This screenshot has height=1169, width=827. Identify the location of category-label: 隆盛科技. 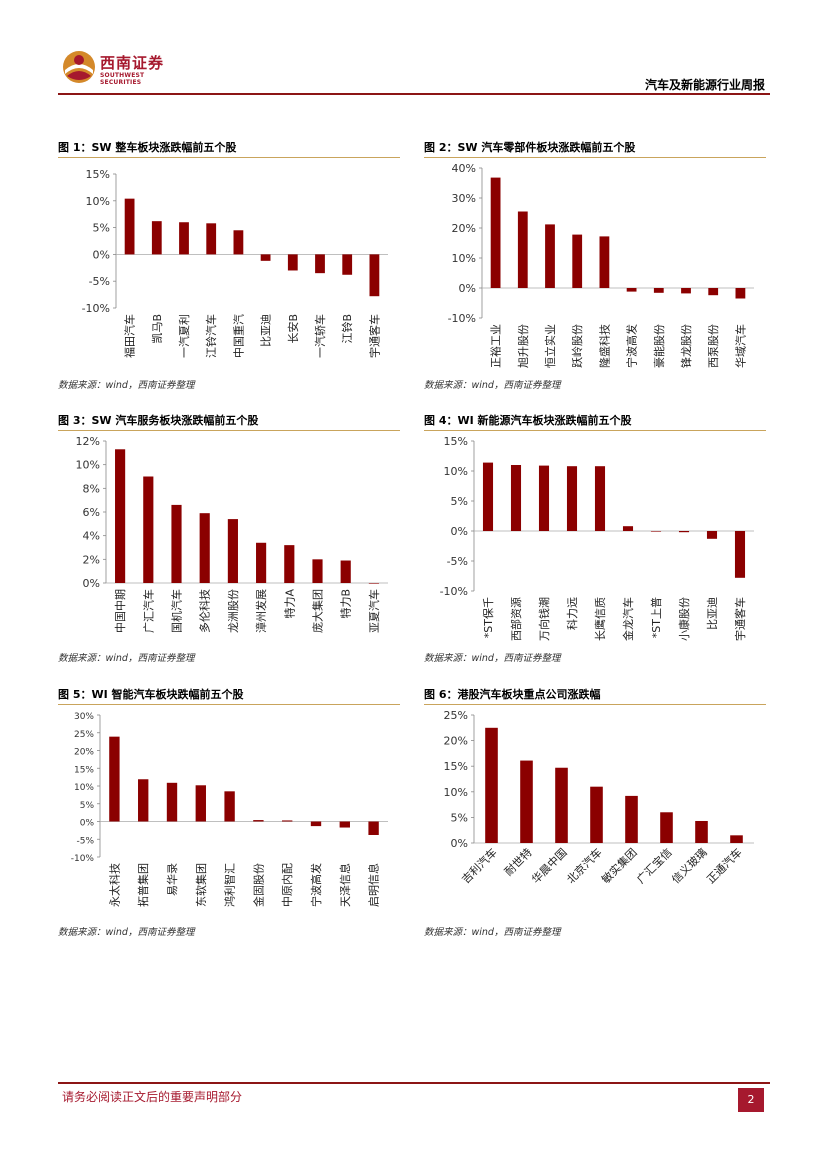
(604, 346).